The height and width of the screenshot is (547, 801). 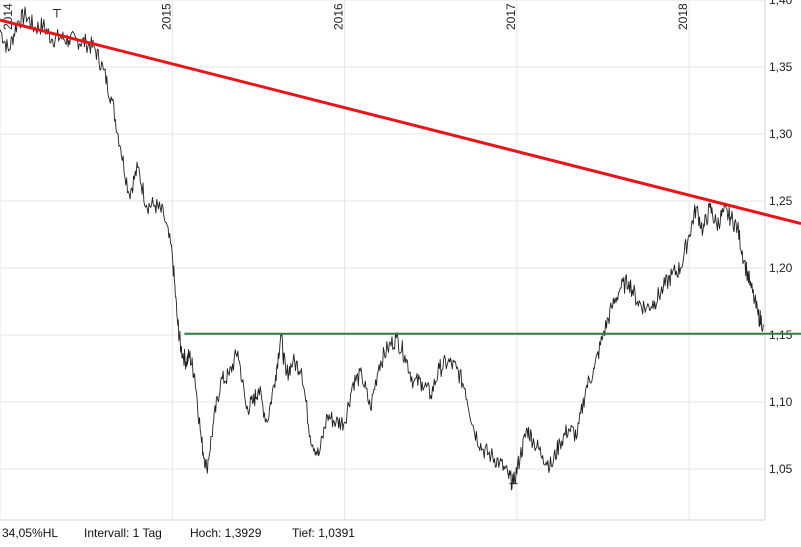 What do you see at coordinates (513, 480) in the screenshot?
I see `low-marker` at bounding box center [513, 480].